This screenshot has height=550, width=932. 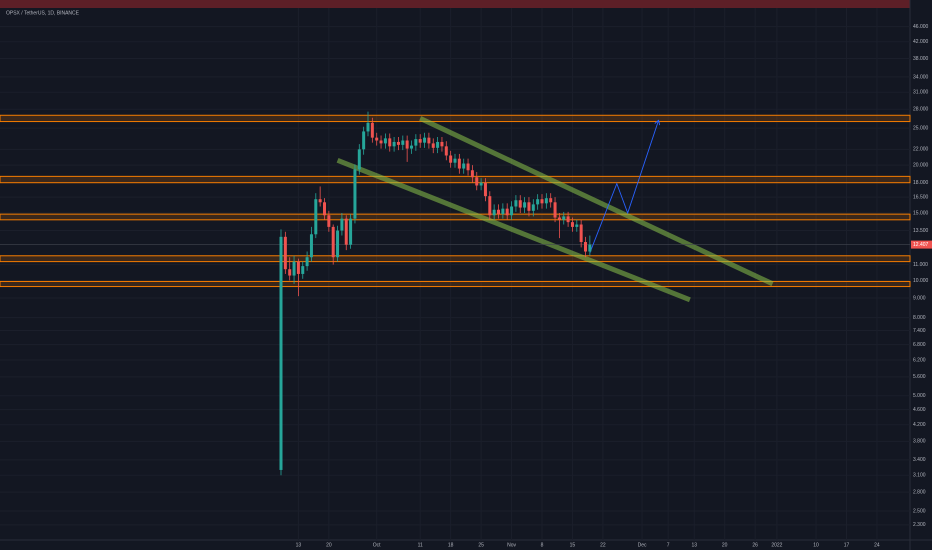 What do you see at coordinates (919, 425) in the screenshot?
I see `y-tick-label: 4.200` at bounding box center [919, 425].